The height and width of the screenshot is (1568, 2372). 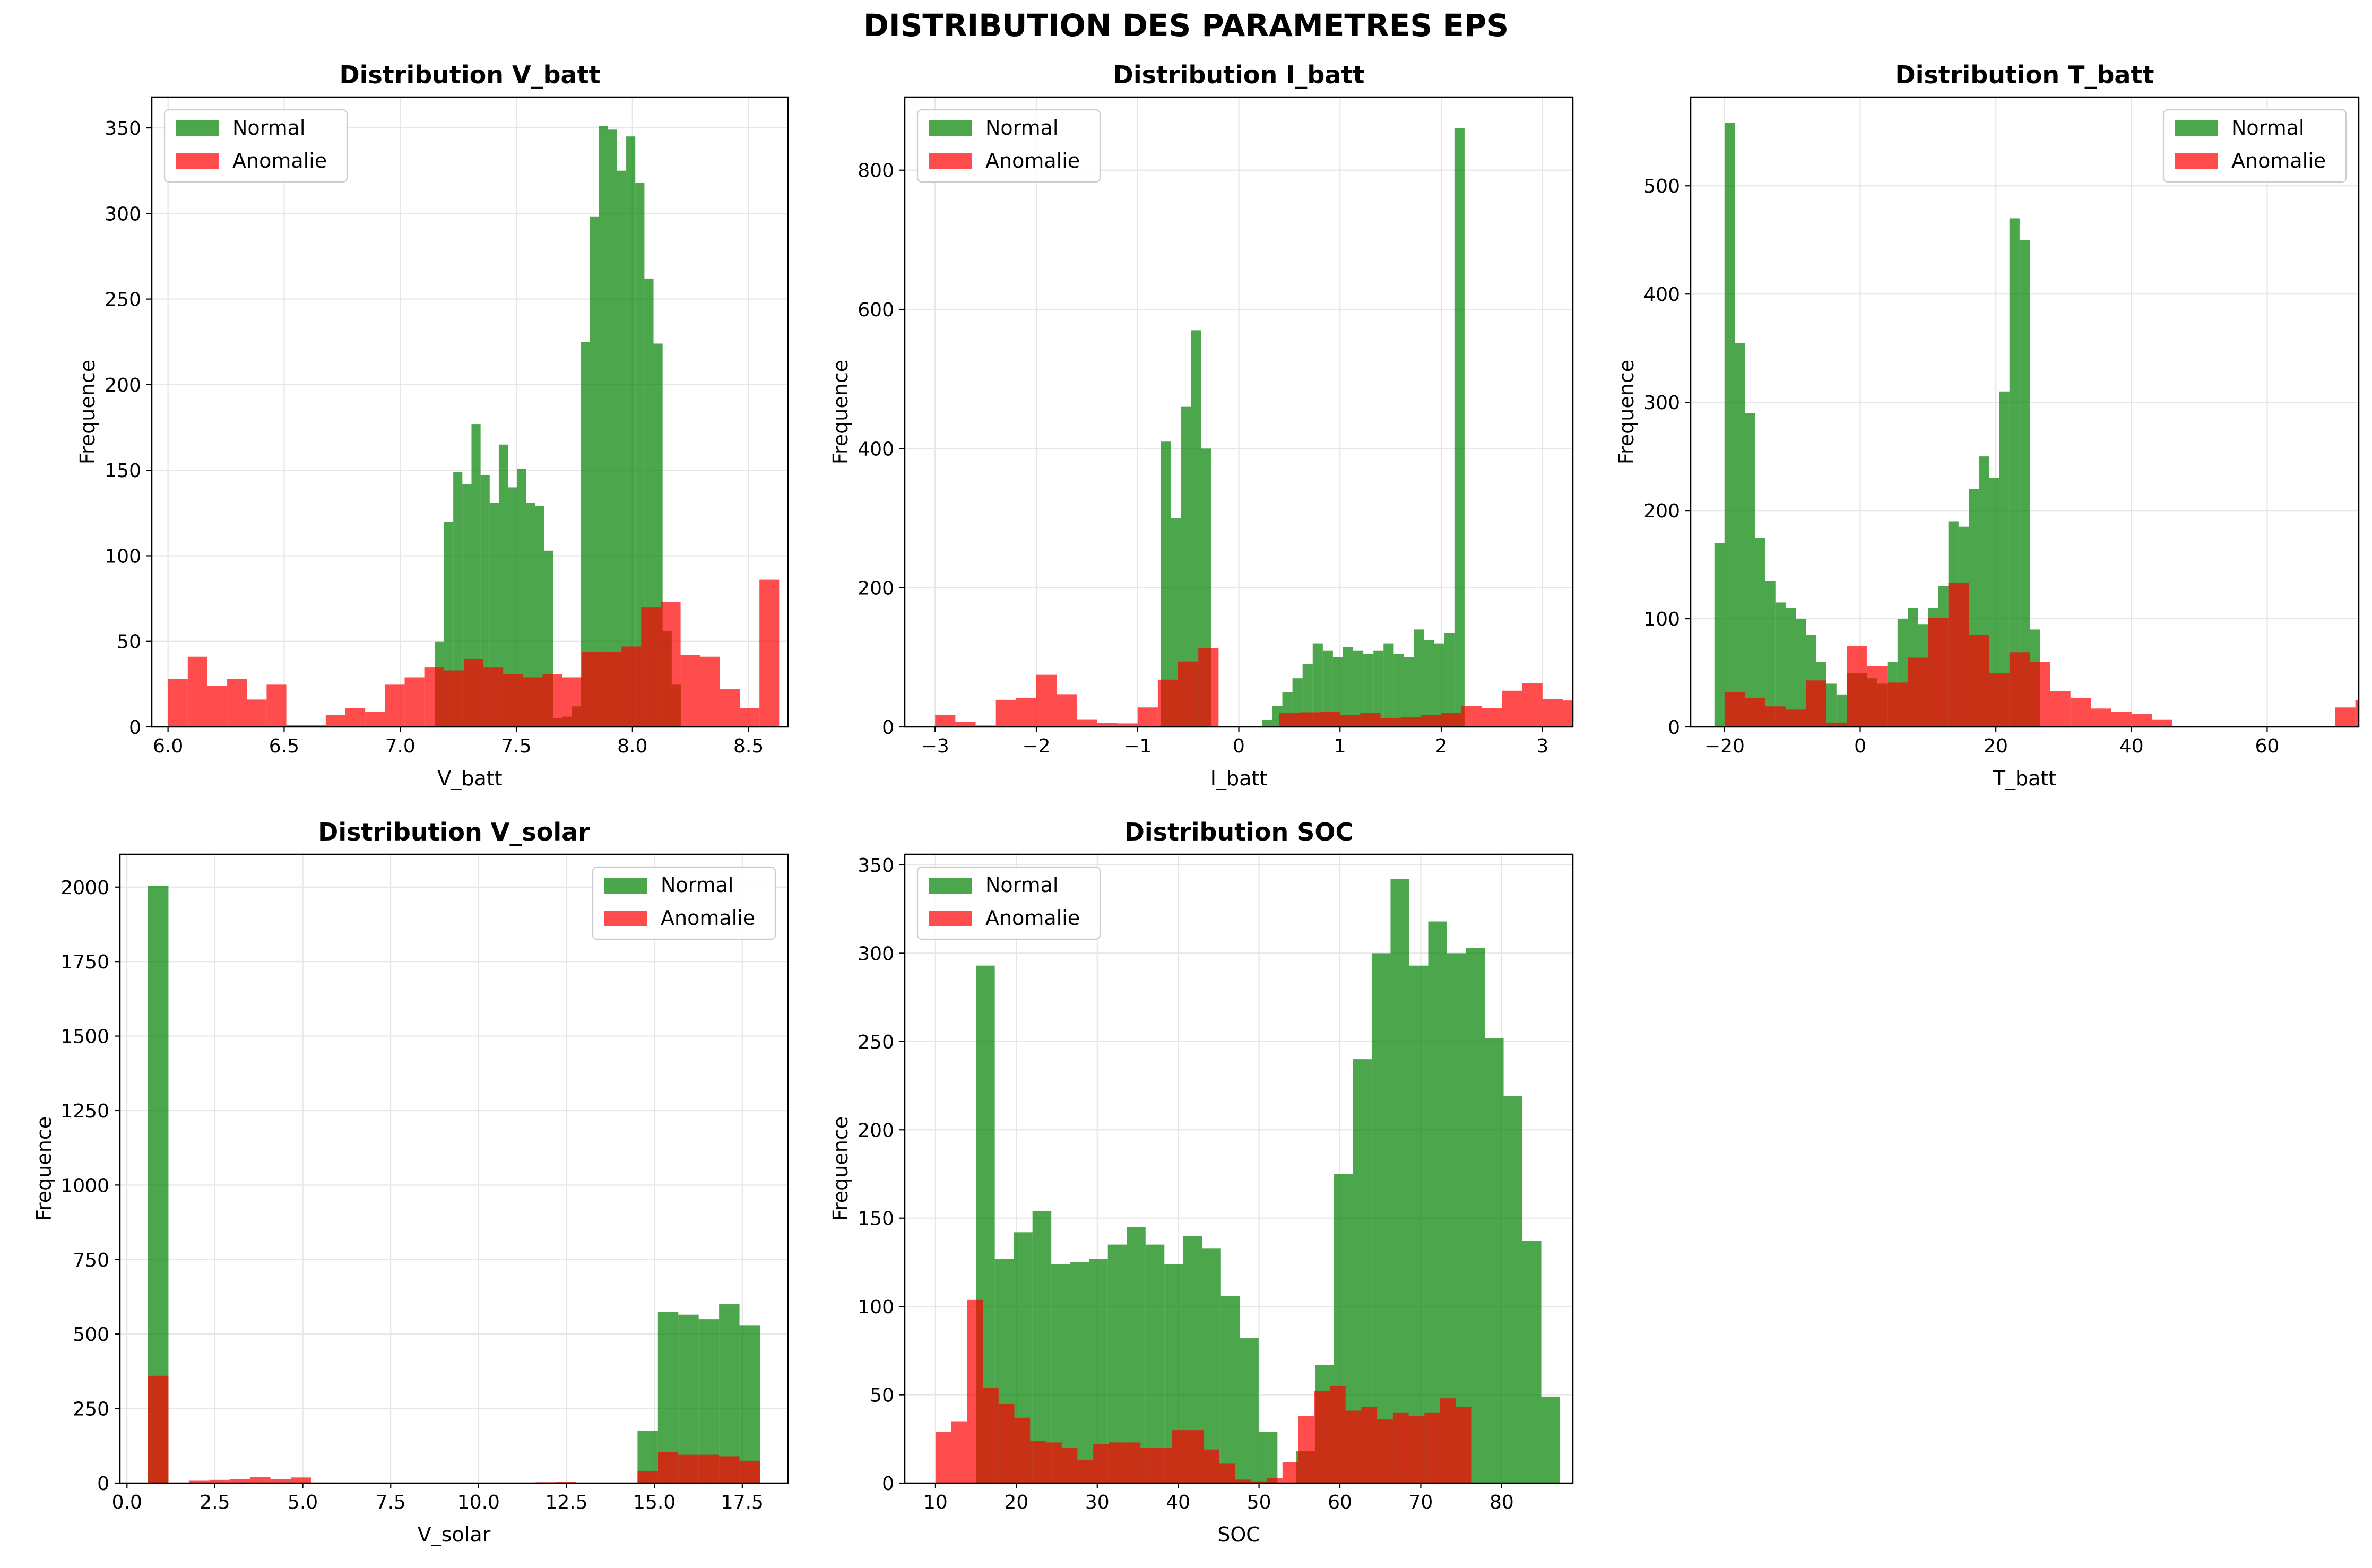 I want to click on chart2-x-tick-label-0: −20, so click(x=1725, y=746).